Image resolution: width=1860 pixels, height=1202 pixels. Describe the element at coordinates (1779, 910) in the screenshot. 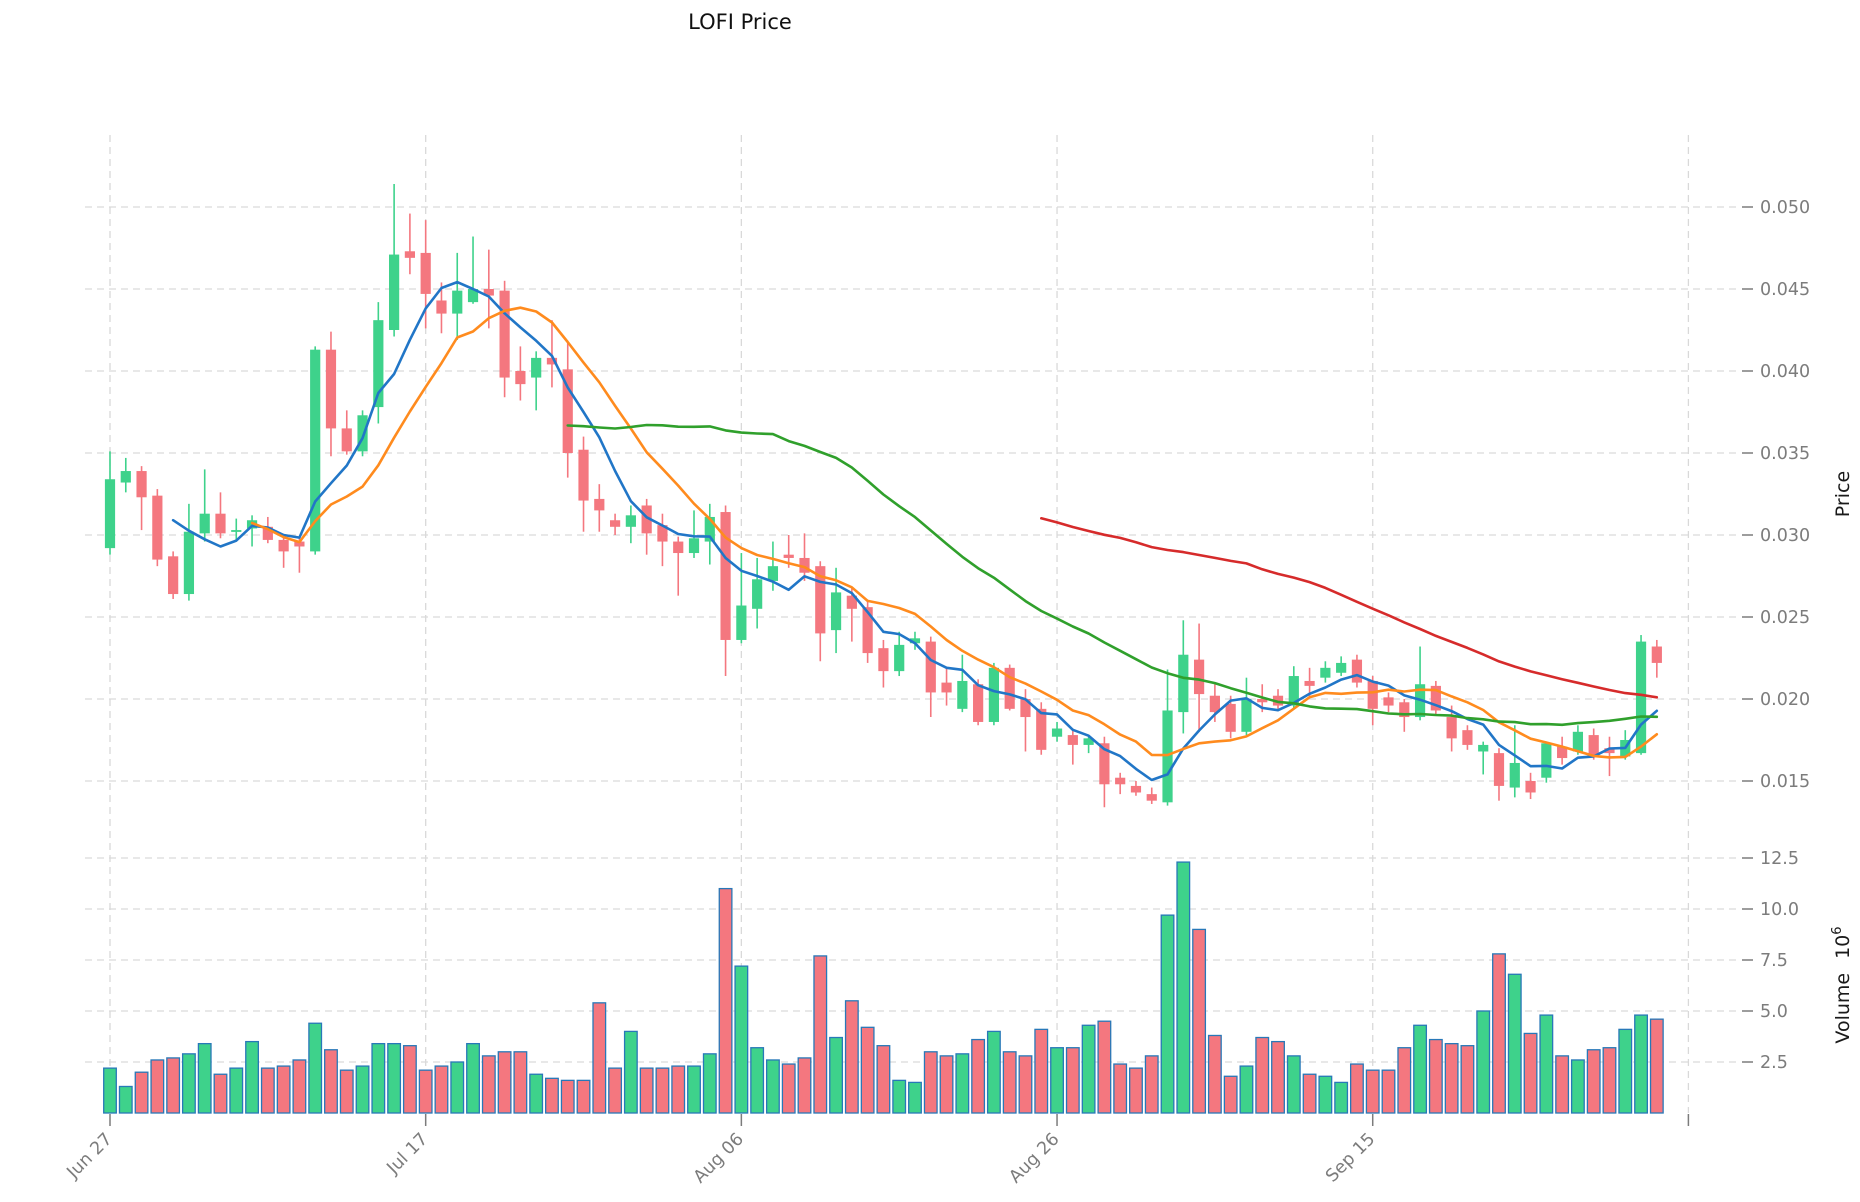

I see `volume-tick-label: 10.0` at that location.